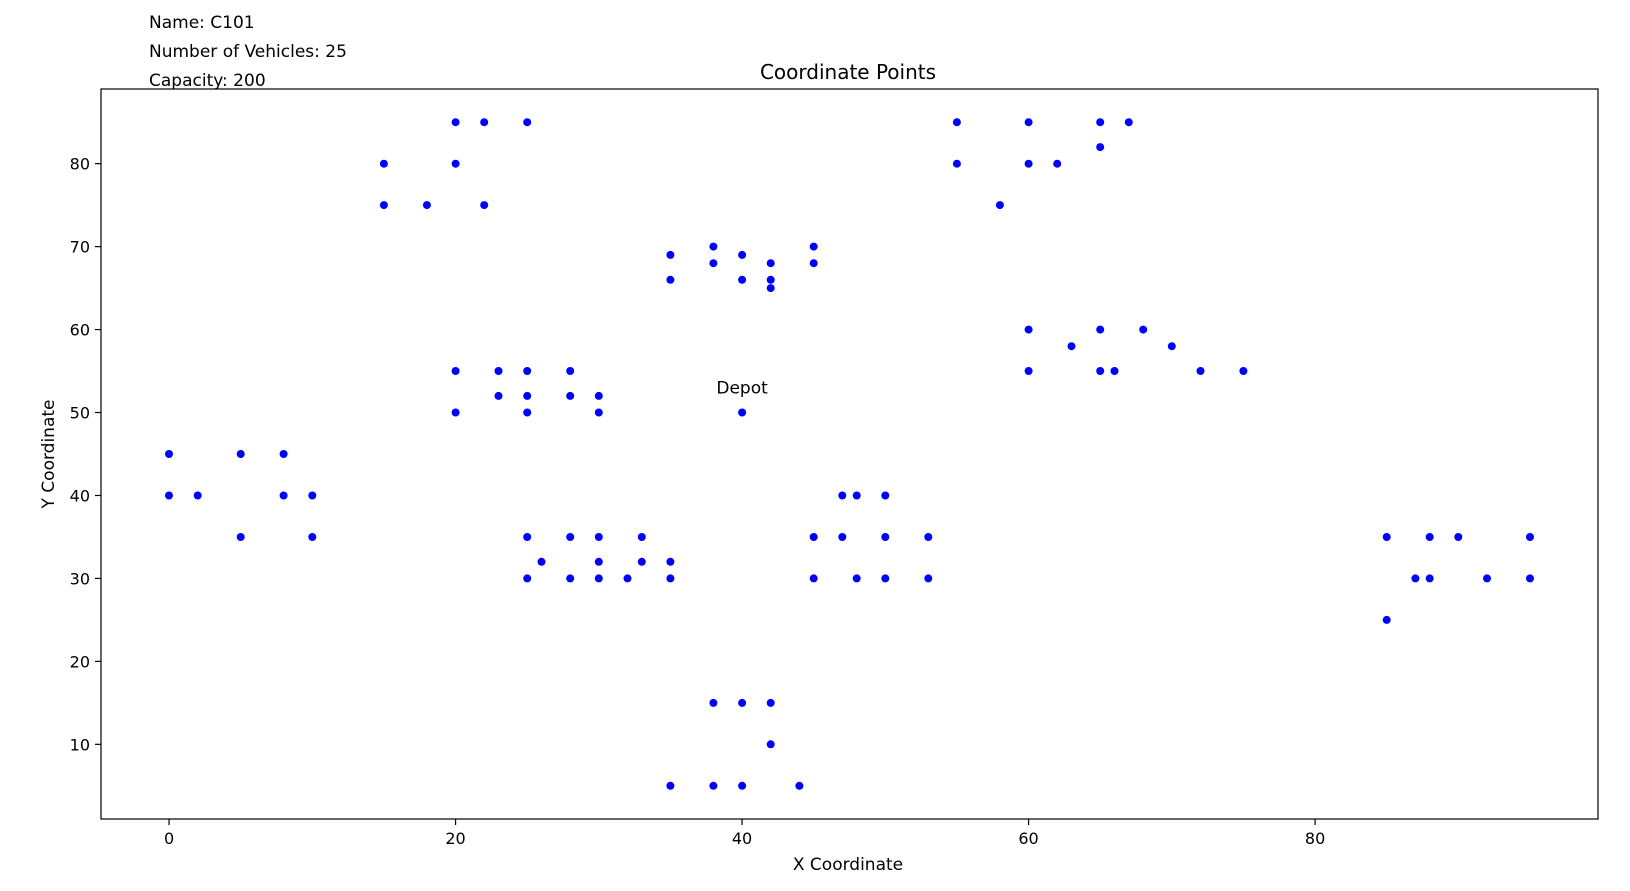  I want to click on y-tick-label: 20, so click(80, 661).